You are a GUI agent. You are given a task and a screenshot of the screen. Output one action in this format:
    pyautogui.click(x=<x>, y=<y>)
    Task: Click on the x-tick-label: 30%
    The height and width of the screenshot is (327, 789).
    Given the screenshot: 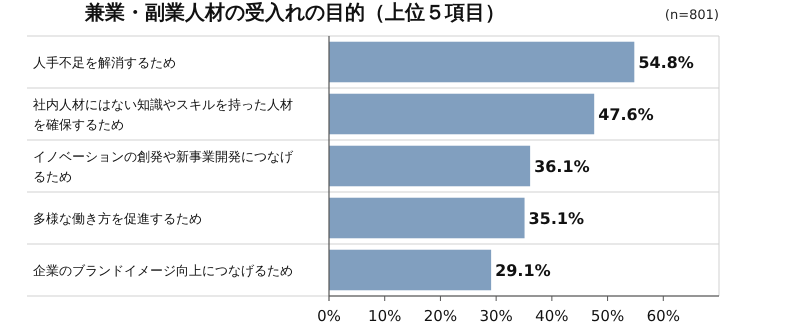 What is the action you would take?
    pyautogui.click(x=496, y=316)
    